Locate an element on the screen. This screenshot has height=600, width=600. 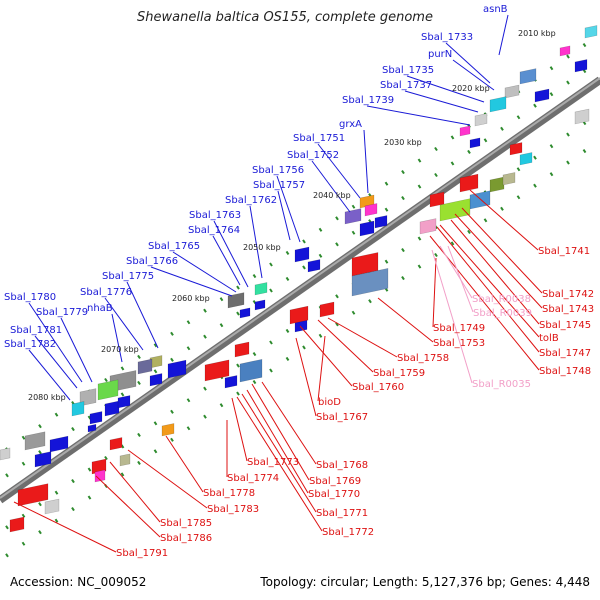
reverse-gene-label: Sbal_1741 is located at coordinates (564, 251).